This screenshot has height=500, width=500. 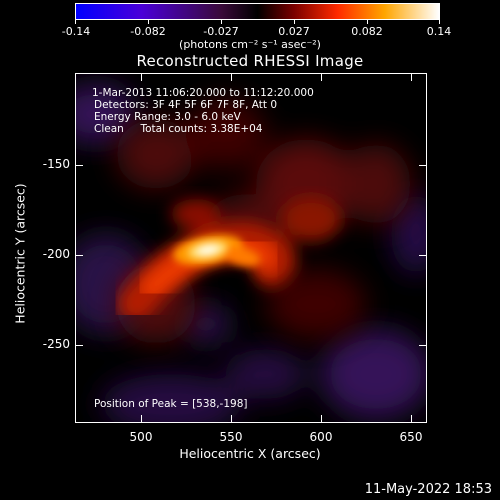 What do you see at coordinates (439, 31) in the screenshot?
I see `colorbar-tick-label: 0.14` at bounding box center [439, 31].